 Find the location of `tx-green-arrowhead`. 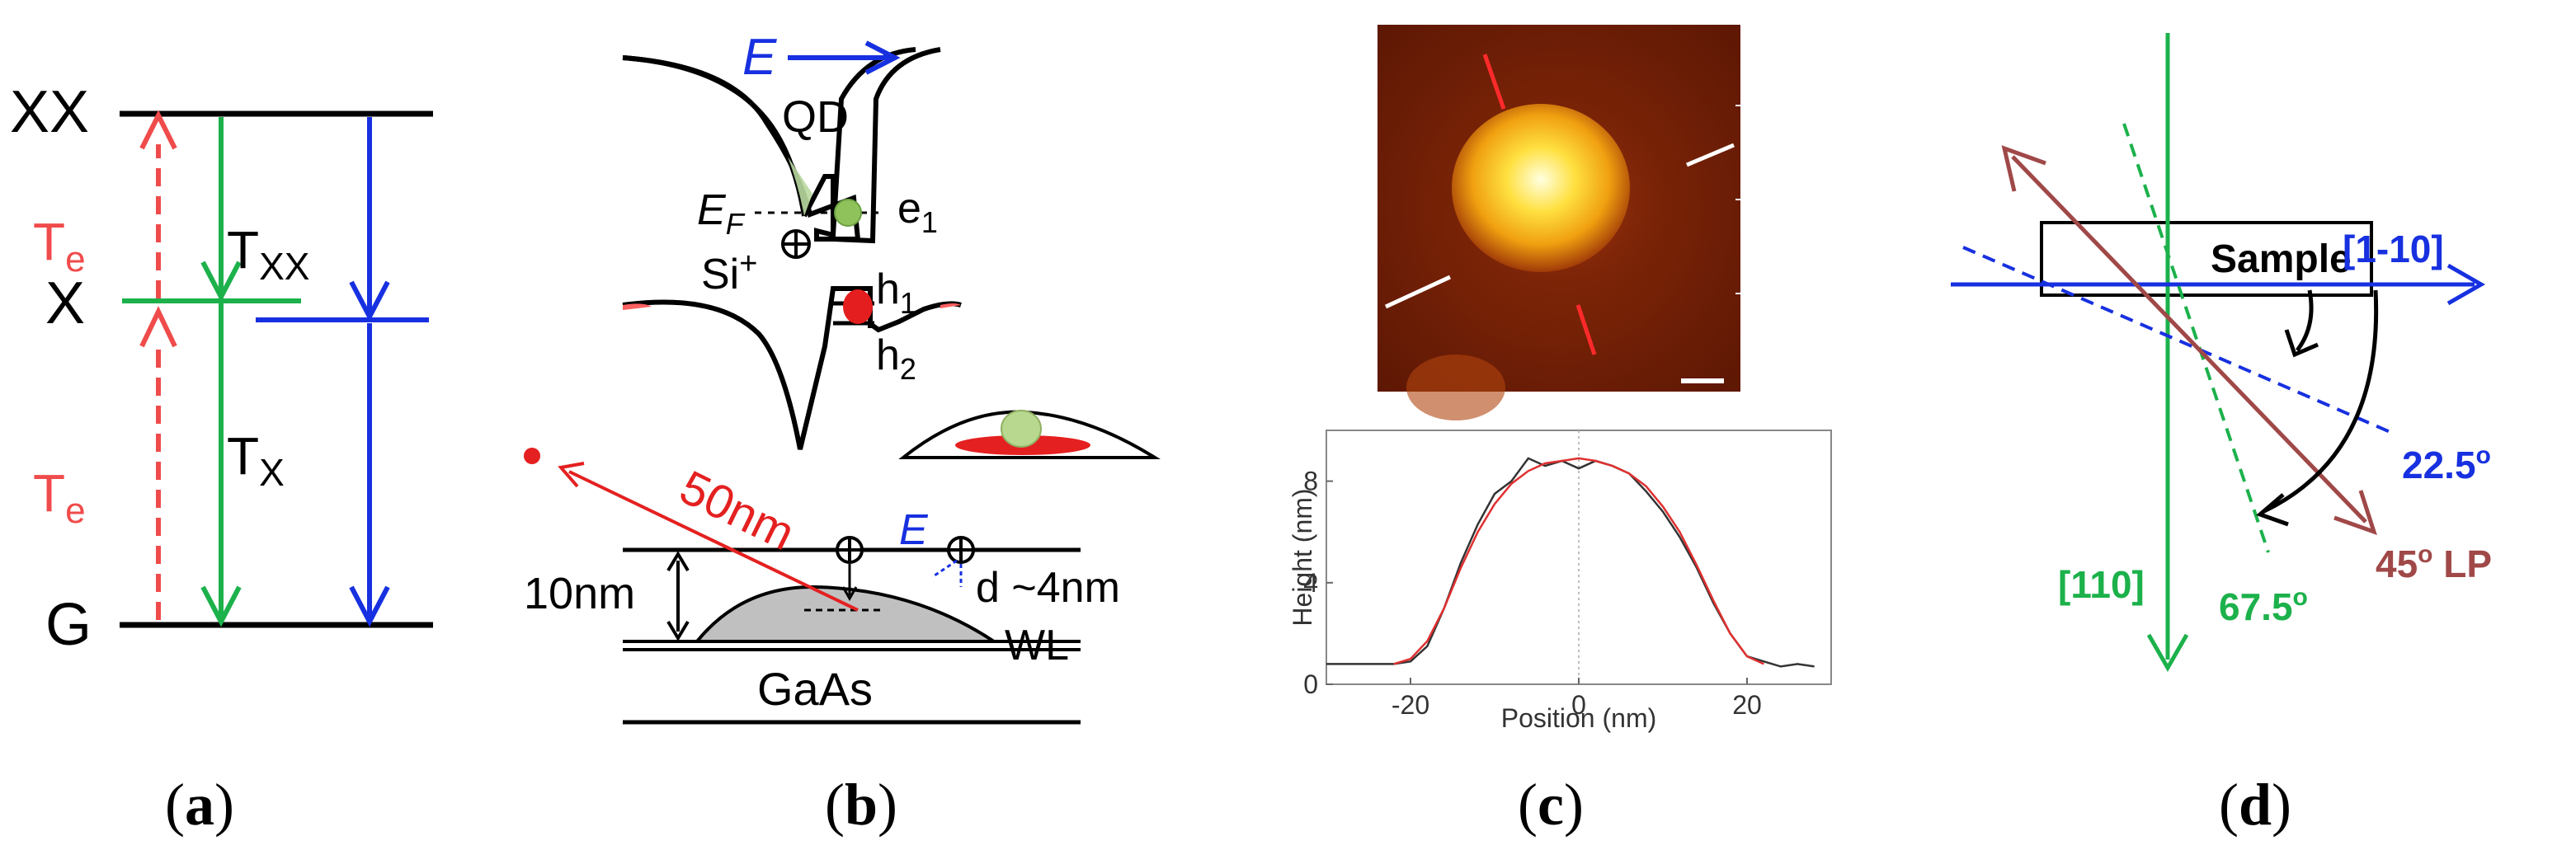

tx-green-arrowhead is located at coordinates (221, 606).